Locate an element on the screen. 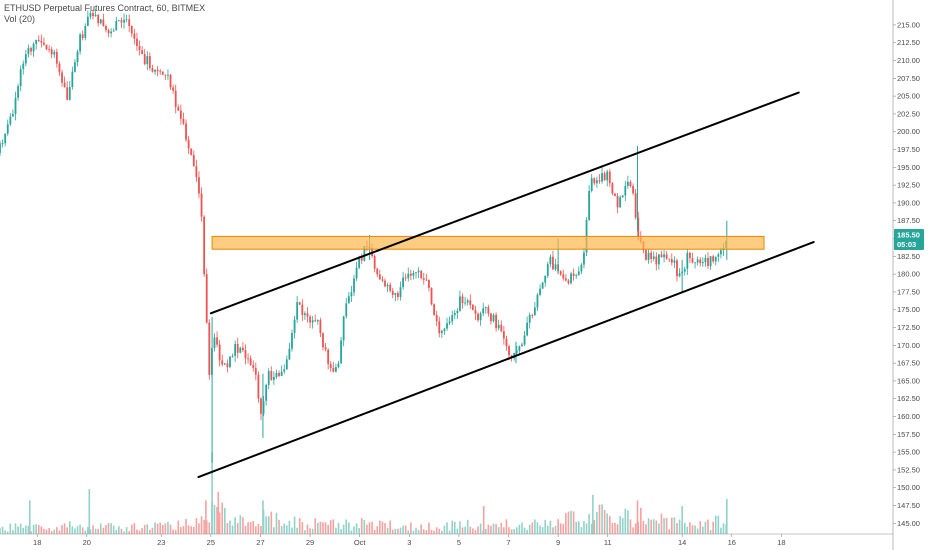 The image size is (932, 550). price-tick-label: 180.00 is located at coordinates (908, 274).